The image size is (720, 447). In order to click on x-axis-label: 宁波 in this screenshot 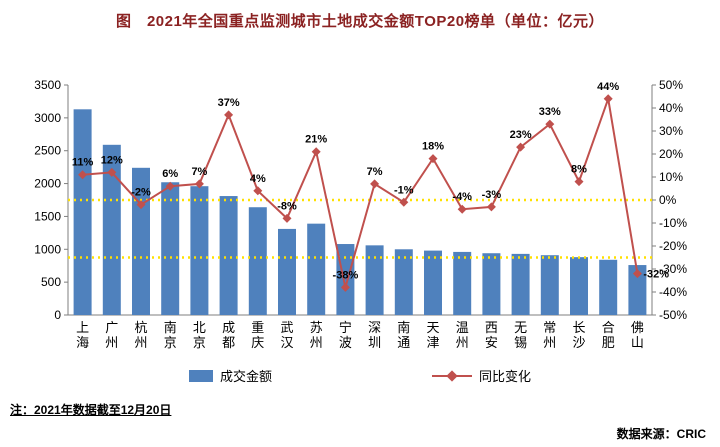, I will do `click(345, 335)`.